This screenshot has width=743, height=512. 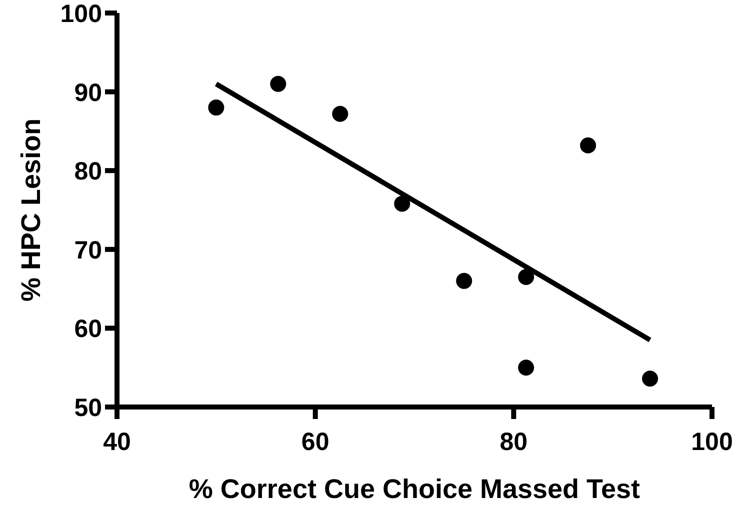 What do you see at coordinates (81, 14) in the screenshot?
I see `y-tick-label: 100` at bounding box center [81, 14].